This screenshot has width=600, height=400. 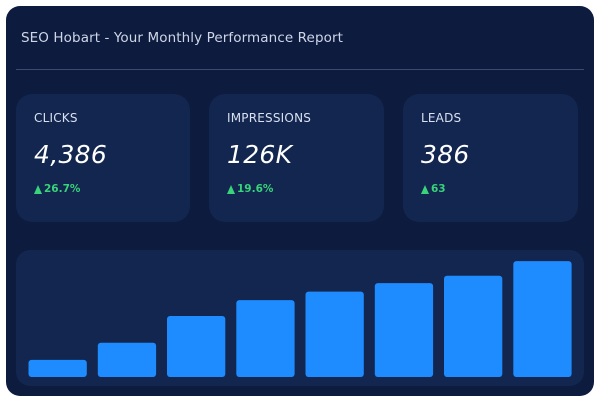 What do you see at coordinates (255, 189) in the screenshot?
I see `metric-change-value: 19.6%` at bounding box center [255, 189].